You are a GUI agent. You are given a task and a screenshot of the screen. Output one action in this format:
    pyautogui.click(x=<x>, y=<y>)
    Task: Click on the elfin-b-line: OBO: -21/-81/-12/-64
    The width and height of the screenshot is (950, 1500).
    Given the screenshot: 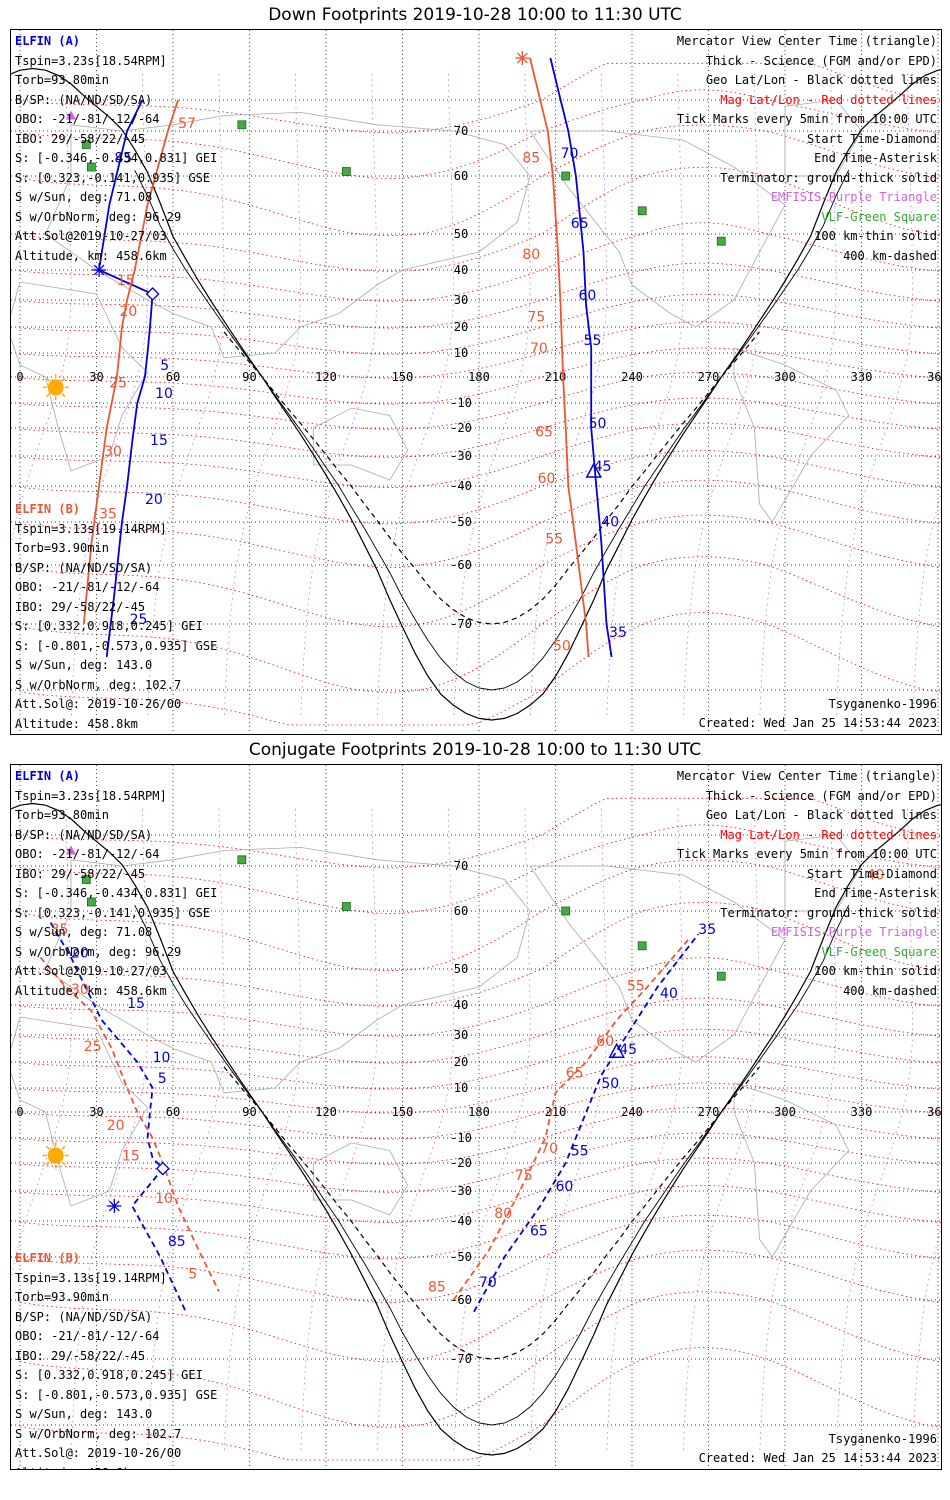 What is the action you would take?
    pyautogui.click(x=87, y=1336)
    